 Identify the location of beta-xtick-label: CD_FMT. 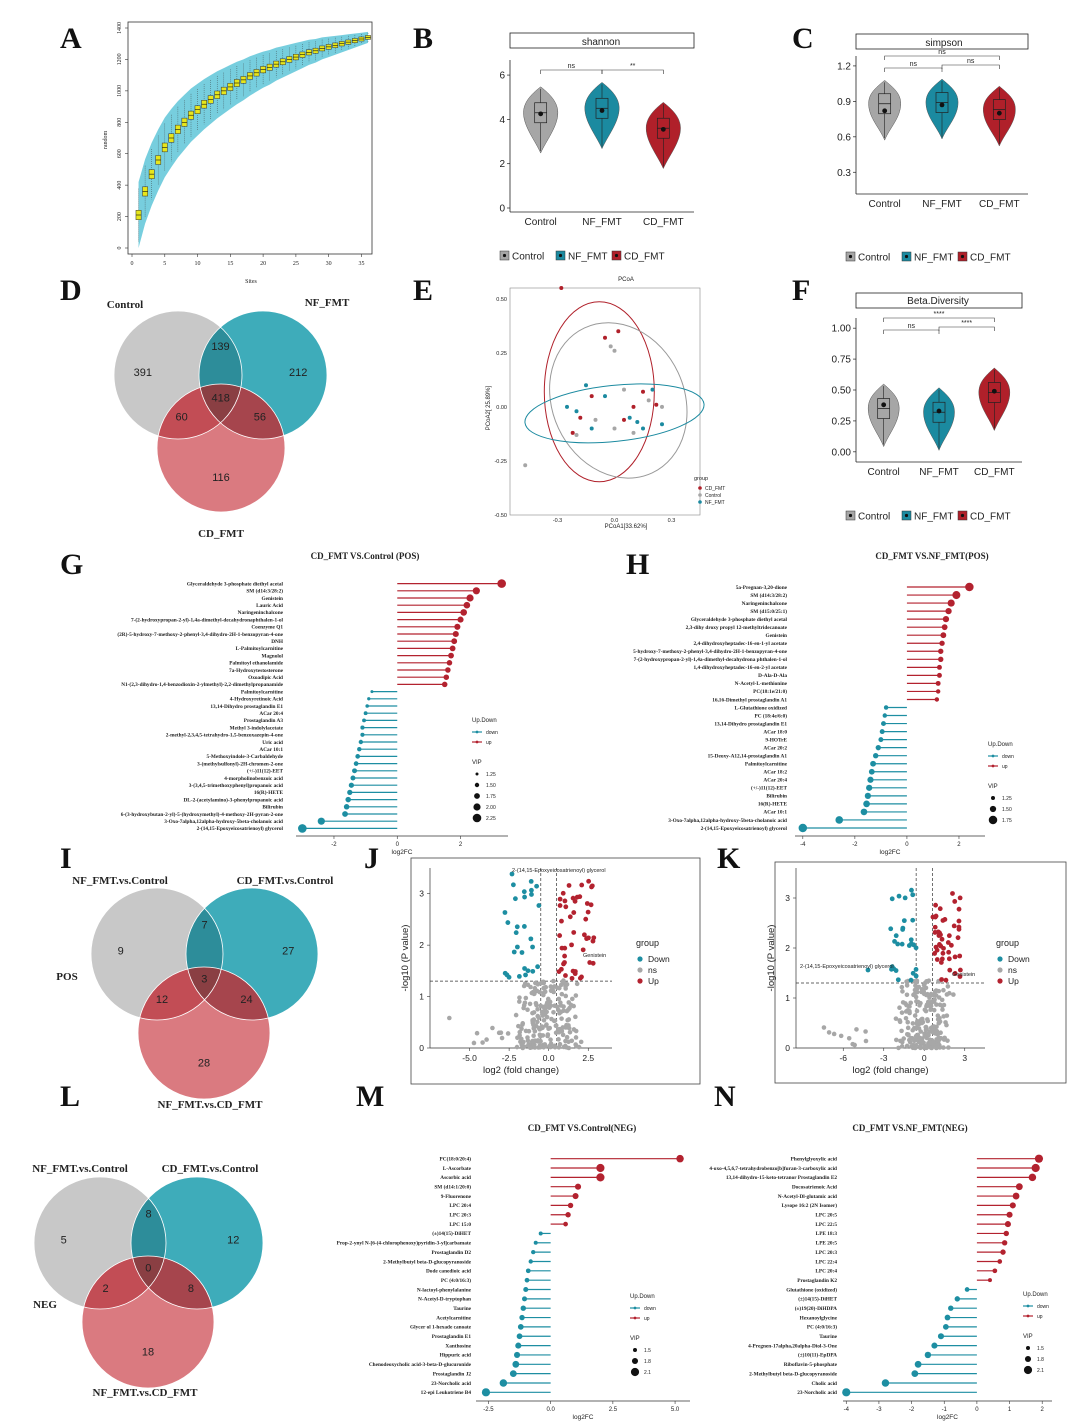
(994, 472).